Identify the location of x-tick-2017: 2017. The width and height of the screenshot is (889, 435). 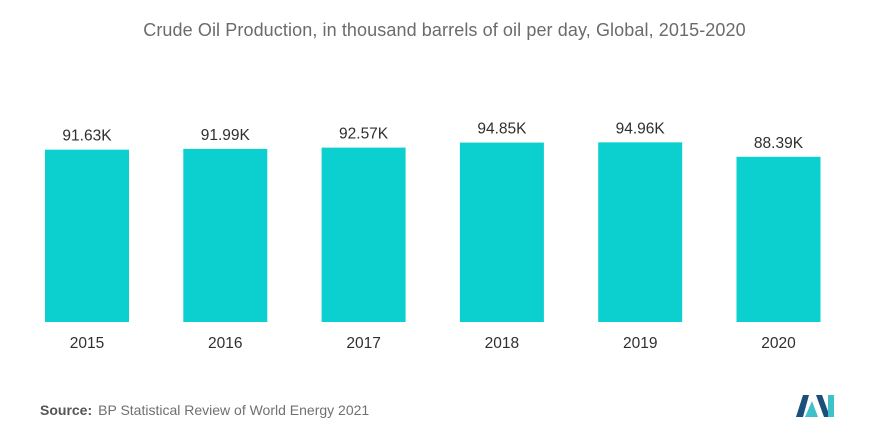
(363, 343).